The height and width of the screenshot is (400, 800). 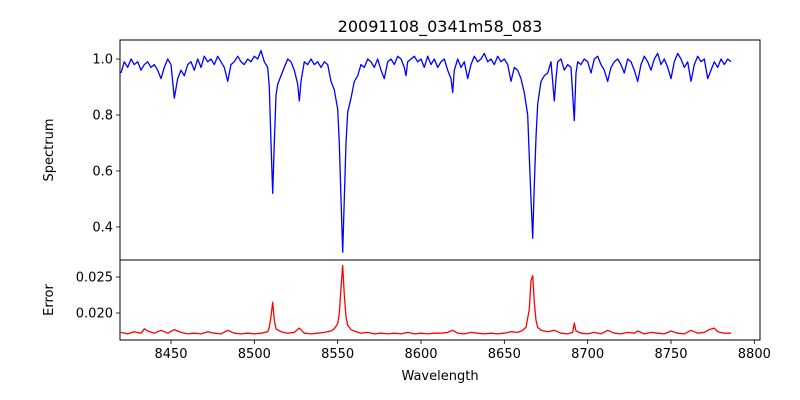 I want to click on y-tick-label: 1.0, so click(x=102, y=60).